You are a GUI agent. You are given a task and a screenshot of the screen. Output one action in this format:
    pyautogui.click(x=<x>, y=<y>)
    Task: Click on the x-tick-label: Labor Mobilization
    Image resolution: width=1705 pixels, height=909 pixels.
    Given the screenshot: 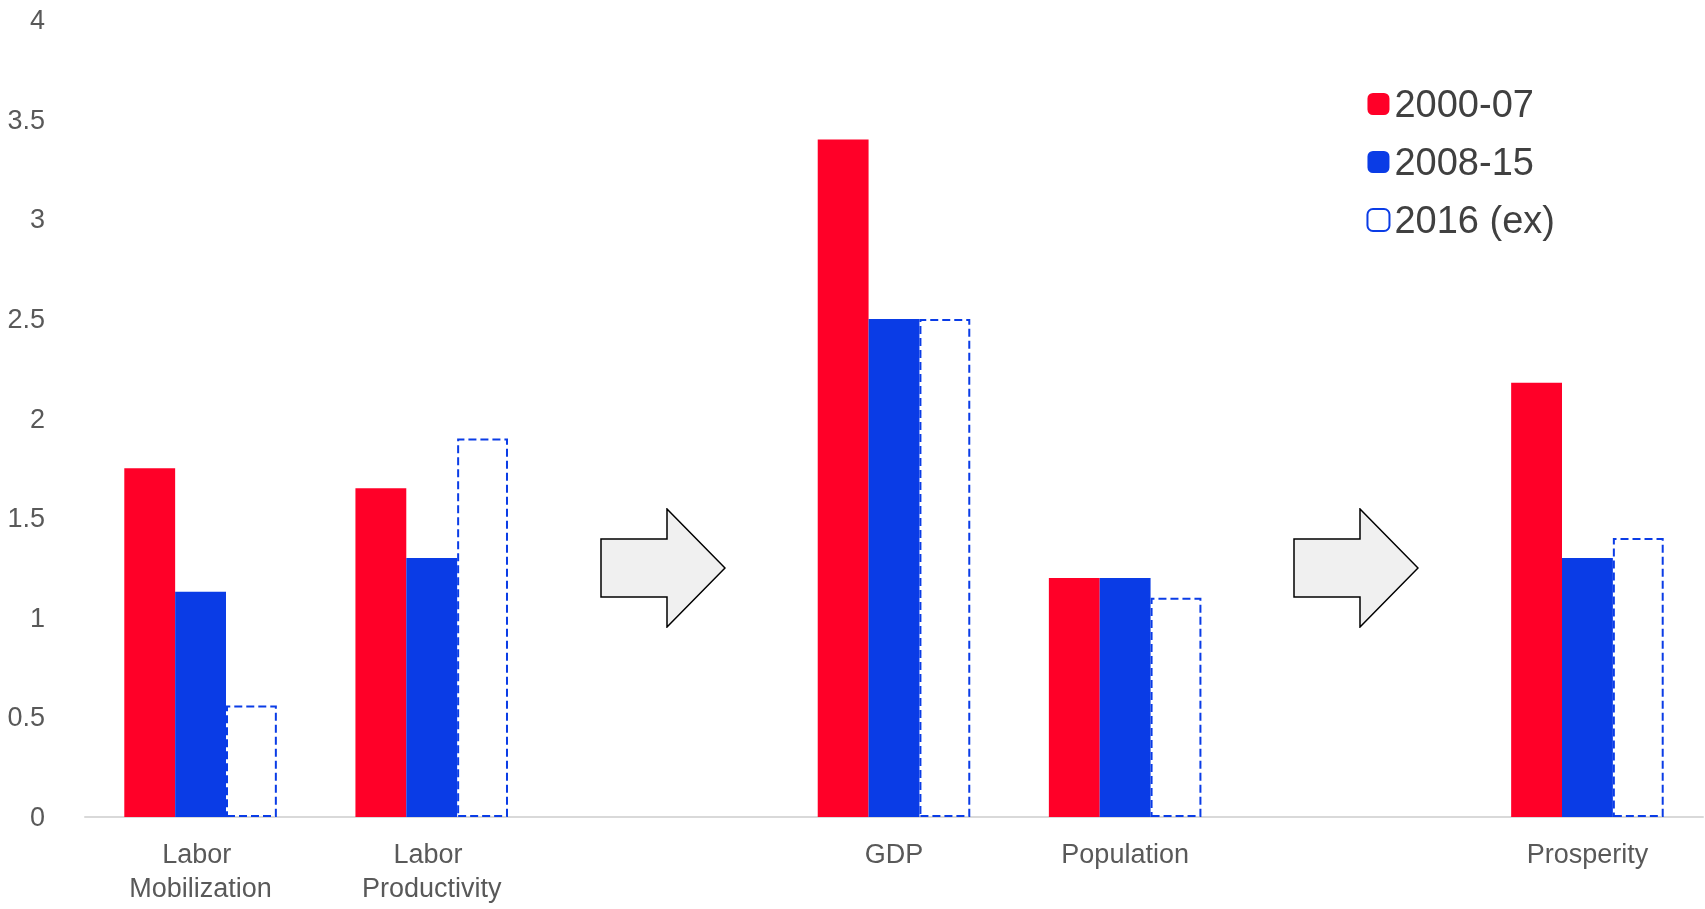 What is the action you would take?
    pyautogui.click(x=200, y=871)
    